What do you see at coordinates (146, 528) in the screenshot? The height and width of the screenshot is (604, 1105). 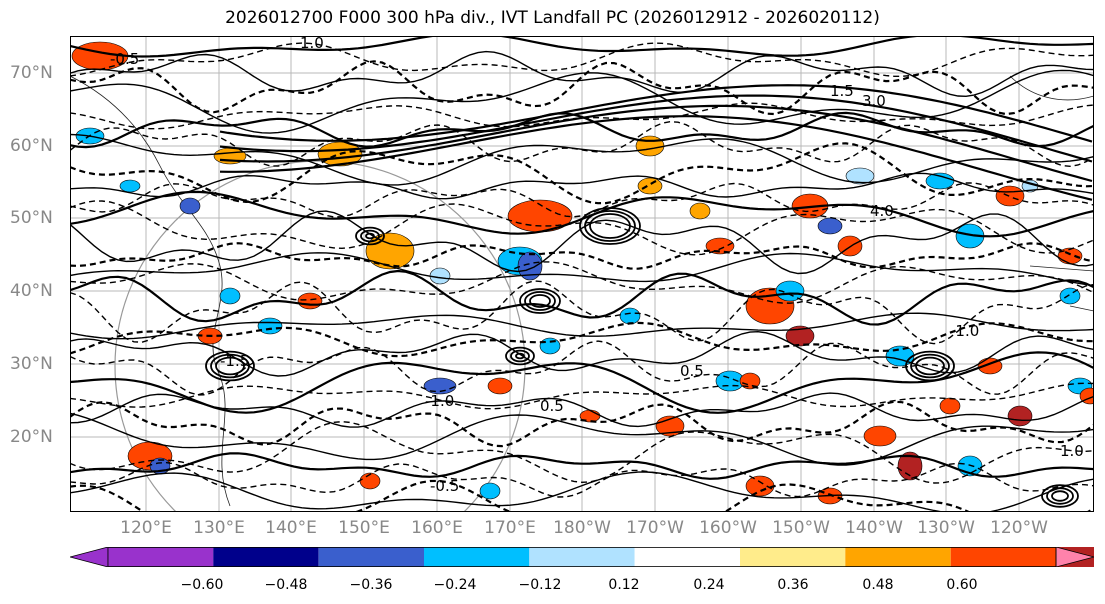 I see `longitude-label: 120°E` at bounding box center [146, 528].